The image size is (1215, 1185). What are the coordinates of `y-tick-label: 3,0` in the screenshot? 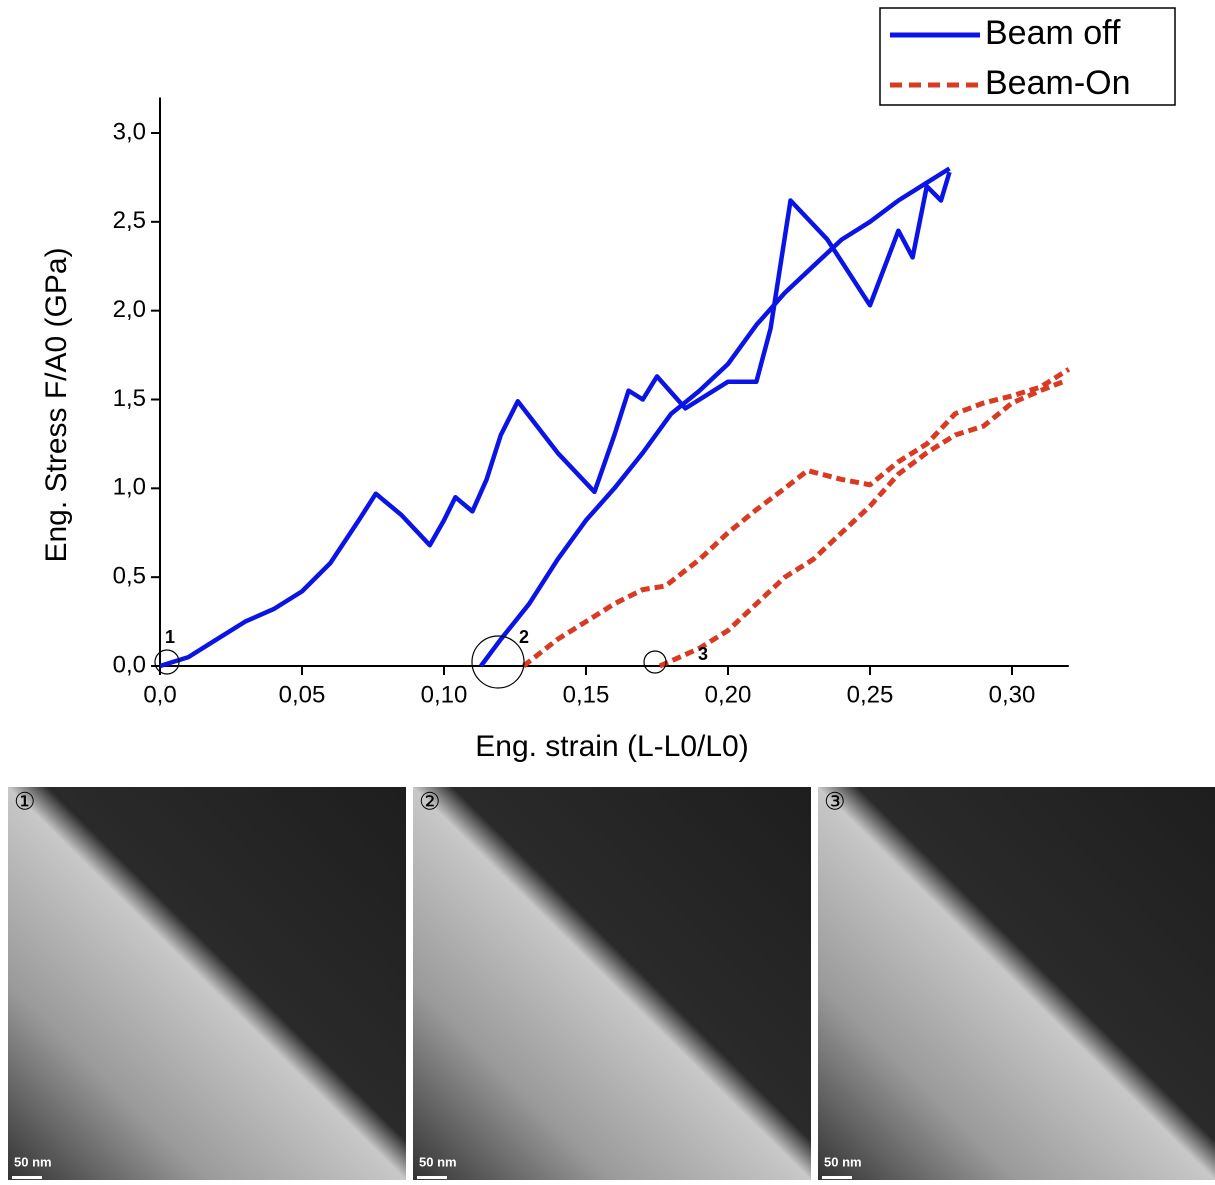 It's located at (129, 131).